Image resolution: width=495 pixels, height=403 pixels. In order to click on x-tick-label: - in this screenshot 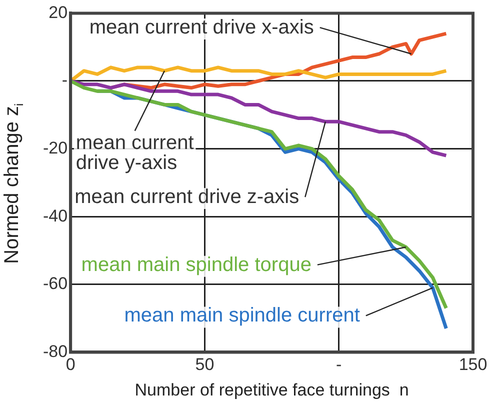, I will do `click(339, 364)`.